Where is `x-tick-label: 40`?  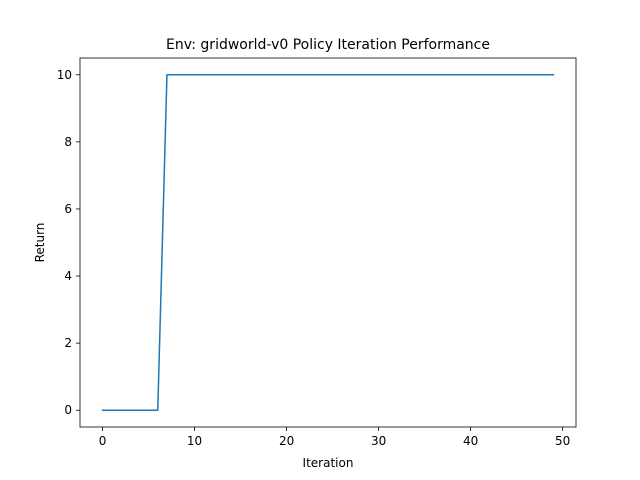
x-tick-label: 40 is located at coordinates (470, 441).